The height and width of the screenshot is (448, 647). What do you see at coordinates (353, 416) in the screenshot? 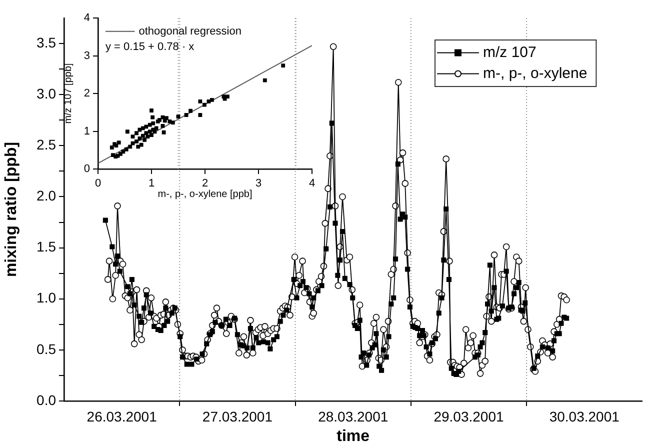
I see `x-tick-label: 28.03.2001` at bounding box center [353, 416].